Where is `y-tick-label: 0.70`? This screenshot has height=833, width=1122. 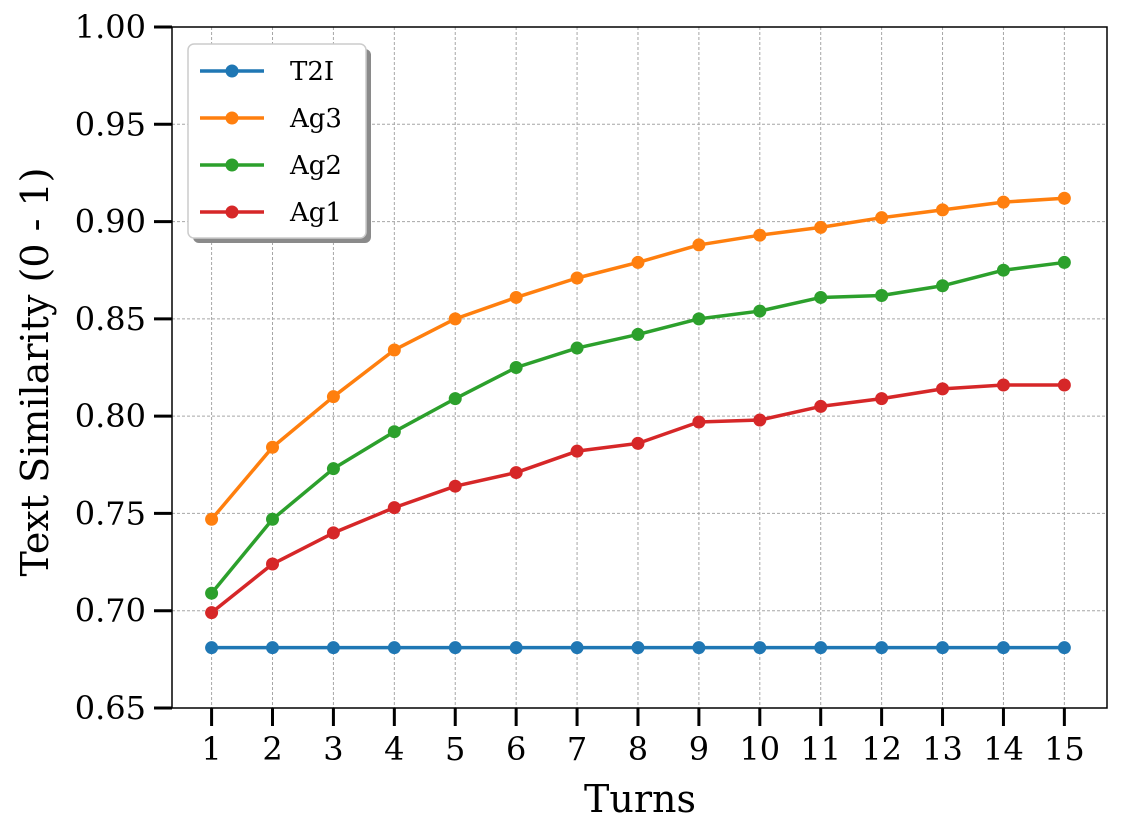
y-tick-label: 0.70 is located at coordinates (110, 611).